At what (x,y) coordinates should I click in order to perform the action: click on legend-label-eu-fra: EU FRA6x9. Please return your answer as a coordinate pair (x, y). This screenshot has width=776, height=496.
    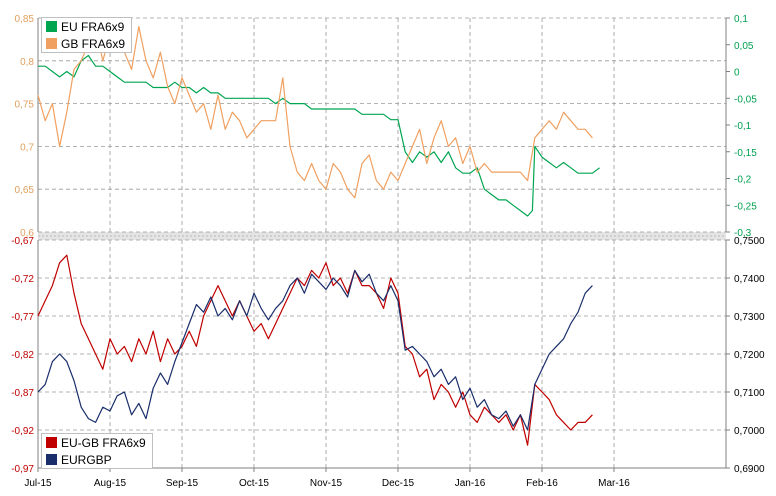
    Looking at the image, I should click on (93, 26).